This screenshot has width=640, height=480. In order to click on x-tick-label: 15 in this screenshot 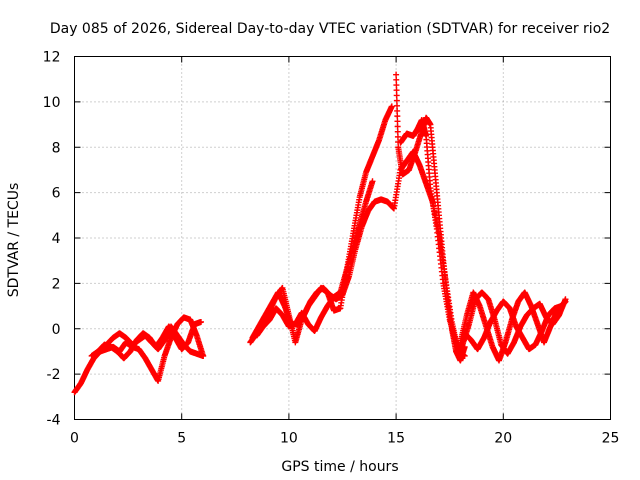, I will do `click(396, 439)`.